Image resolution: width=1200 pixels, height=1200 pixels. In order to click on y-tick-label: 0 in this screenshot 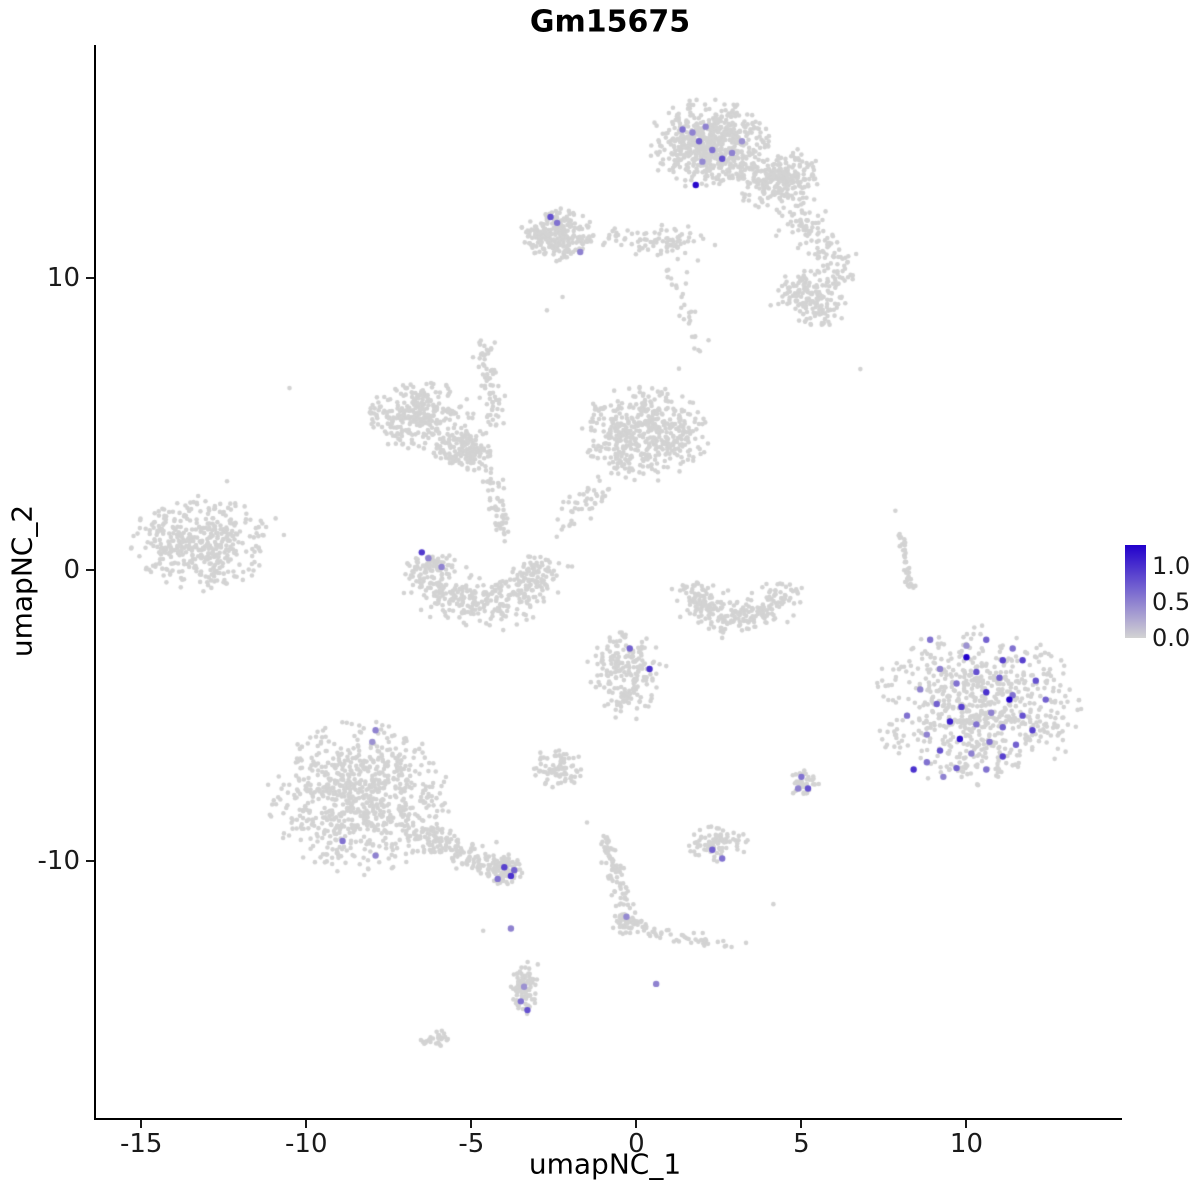, I will do `click(71, 569)`.